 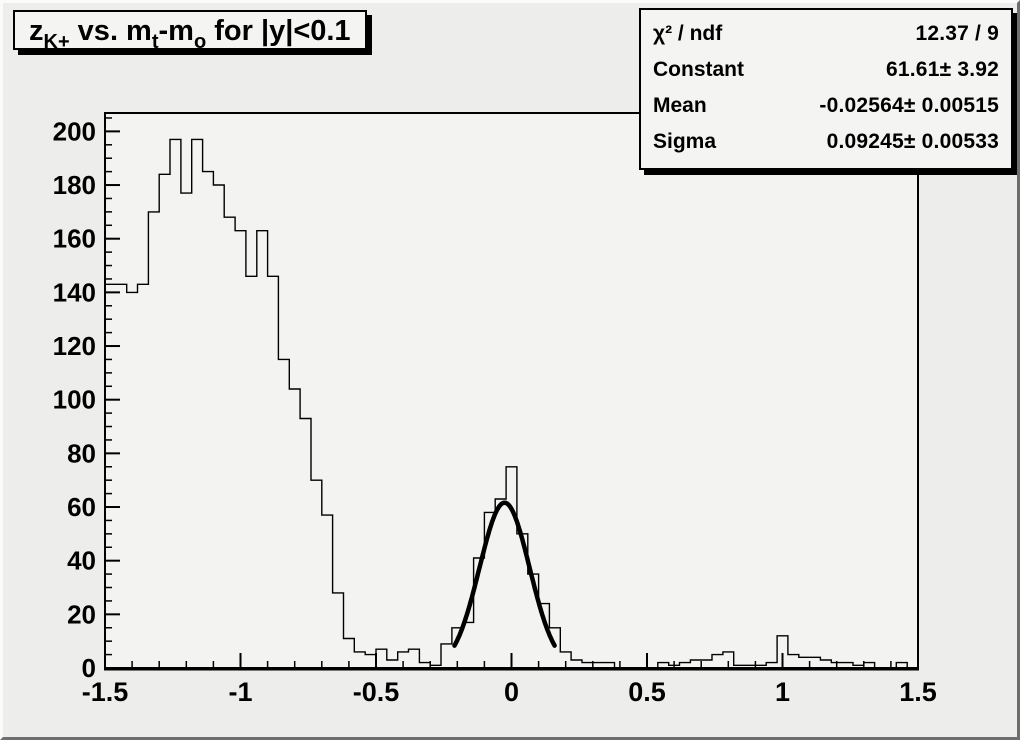 I want to click on x-axis-label: -1, so click(x=240, y=692).